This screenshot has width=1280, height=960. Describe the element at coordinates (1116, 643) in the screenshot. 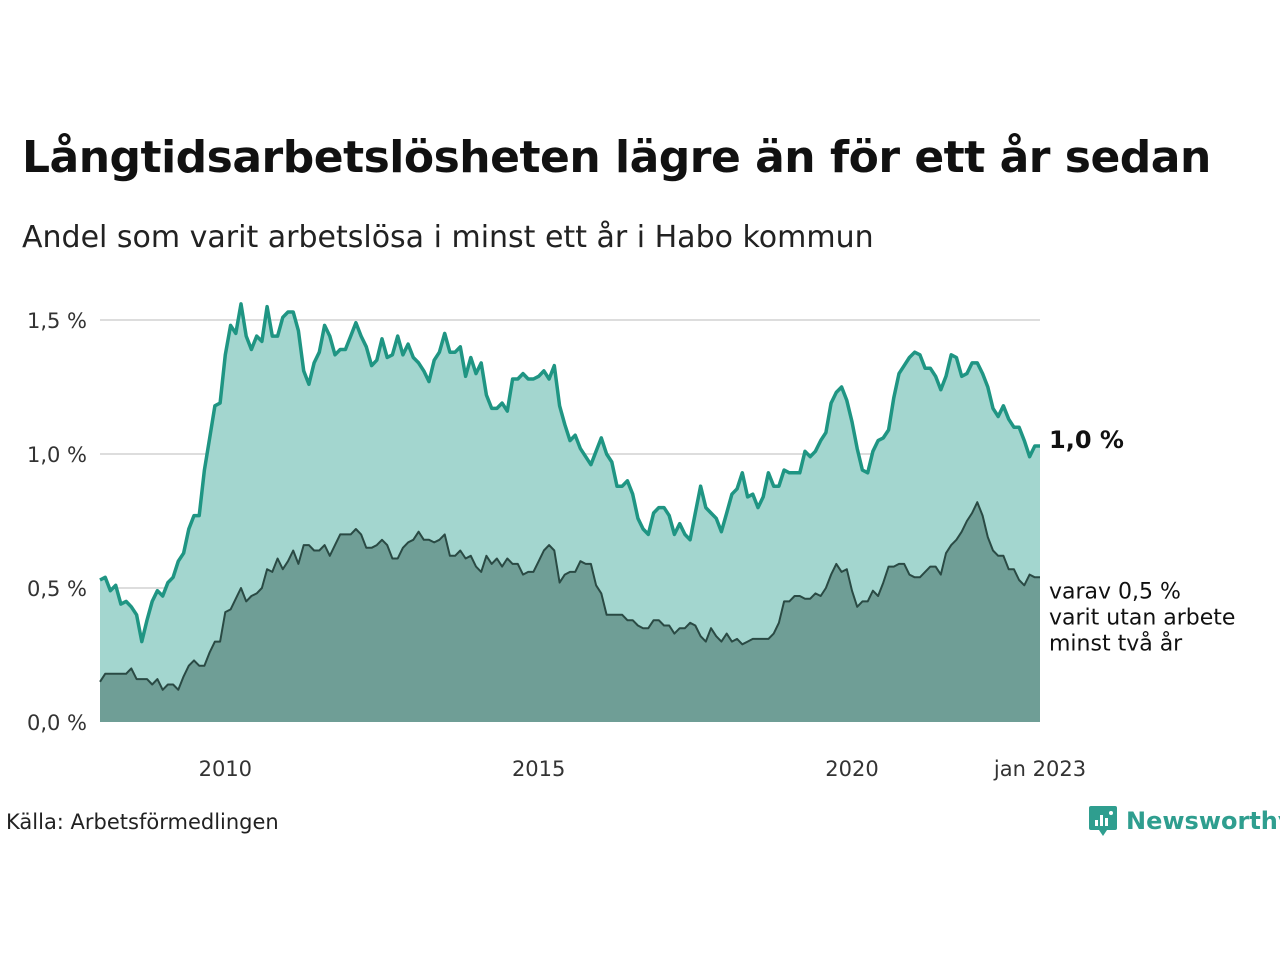

I see `annotation-long-end-line: minst två år` at that location.